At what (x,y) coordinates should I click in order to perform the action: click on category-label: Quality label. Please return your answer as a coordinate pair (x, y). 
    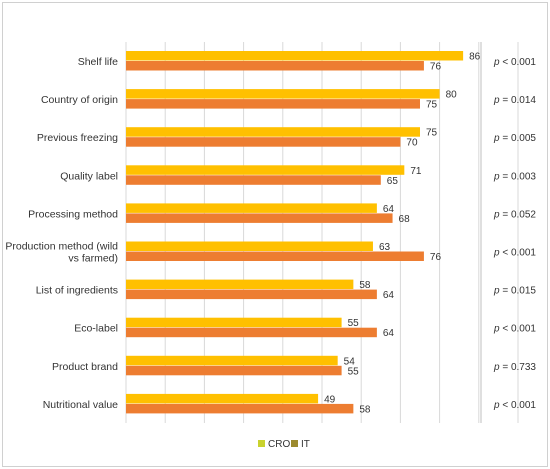
    Looking at the image, I should click on (89, 176).